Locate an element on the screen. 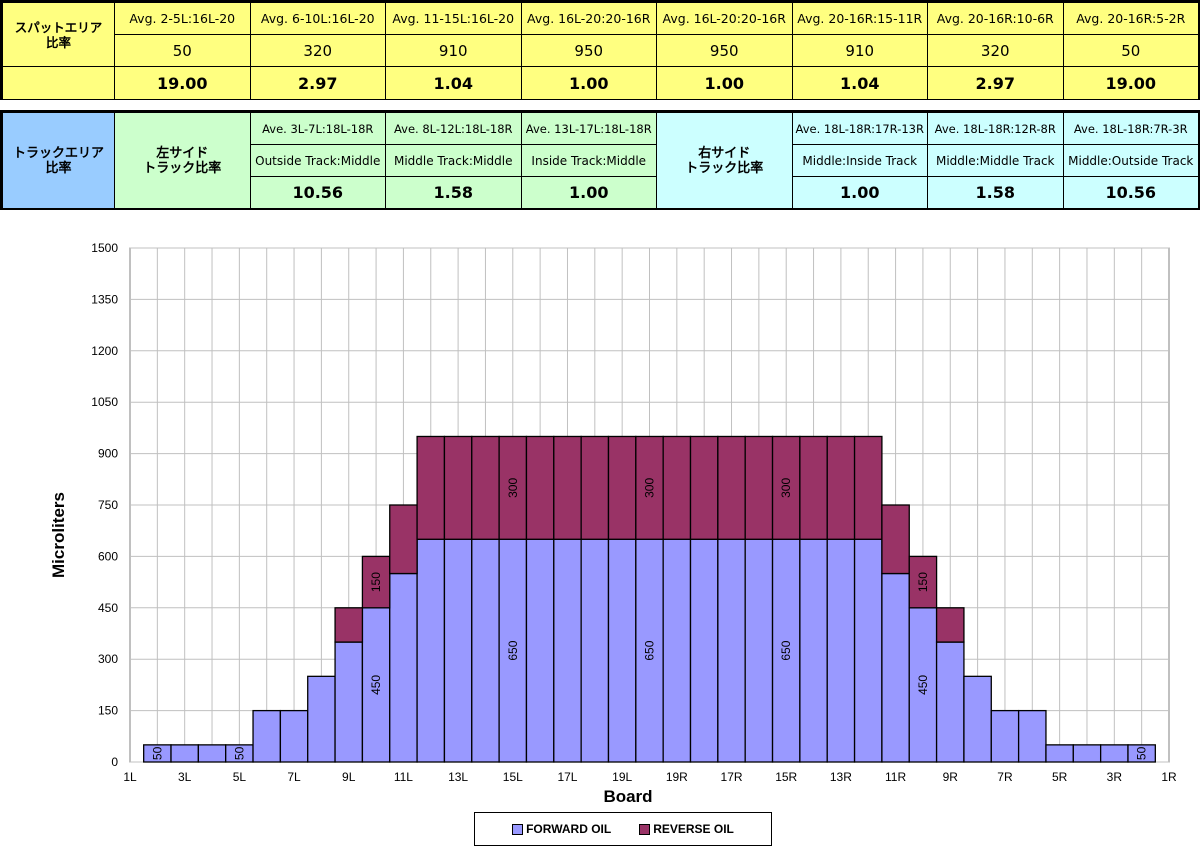 The image size is (1200, 859). spot-col-label: Avg. 20-16R:15-11R is located at coordinates (859, 18).